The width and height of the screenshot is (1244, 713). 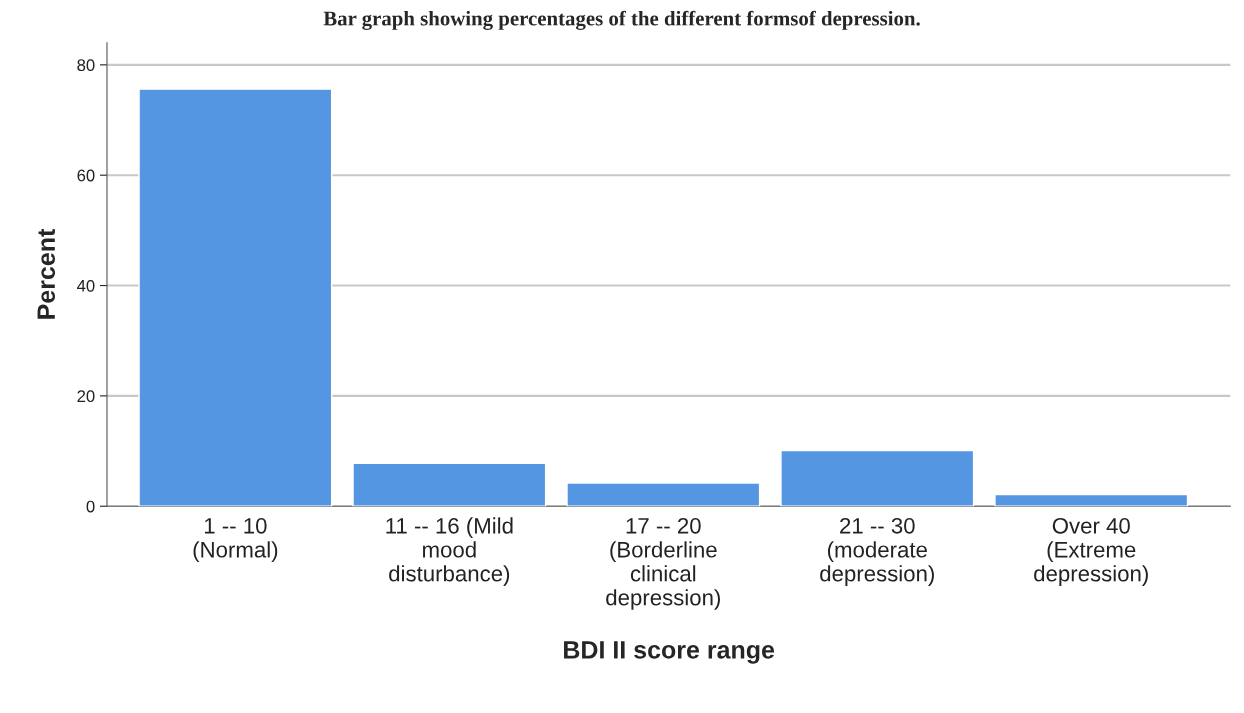 I want to click on y-tick-label: 20, so click(x=86, y=396).